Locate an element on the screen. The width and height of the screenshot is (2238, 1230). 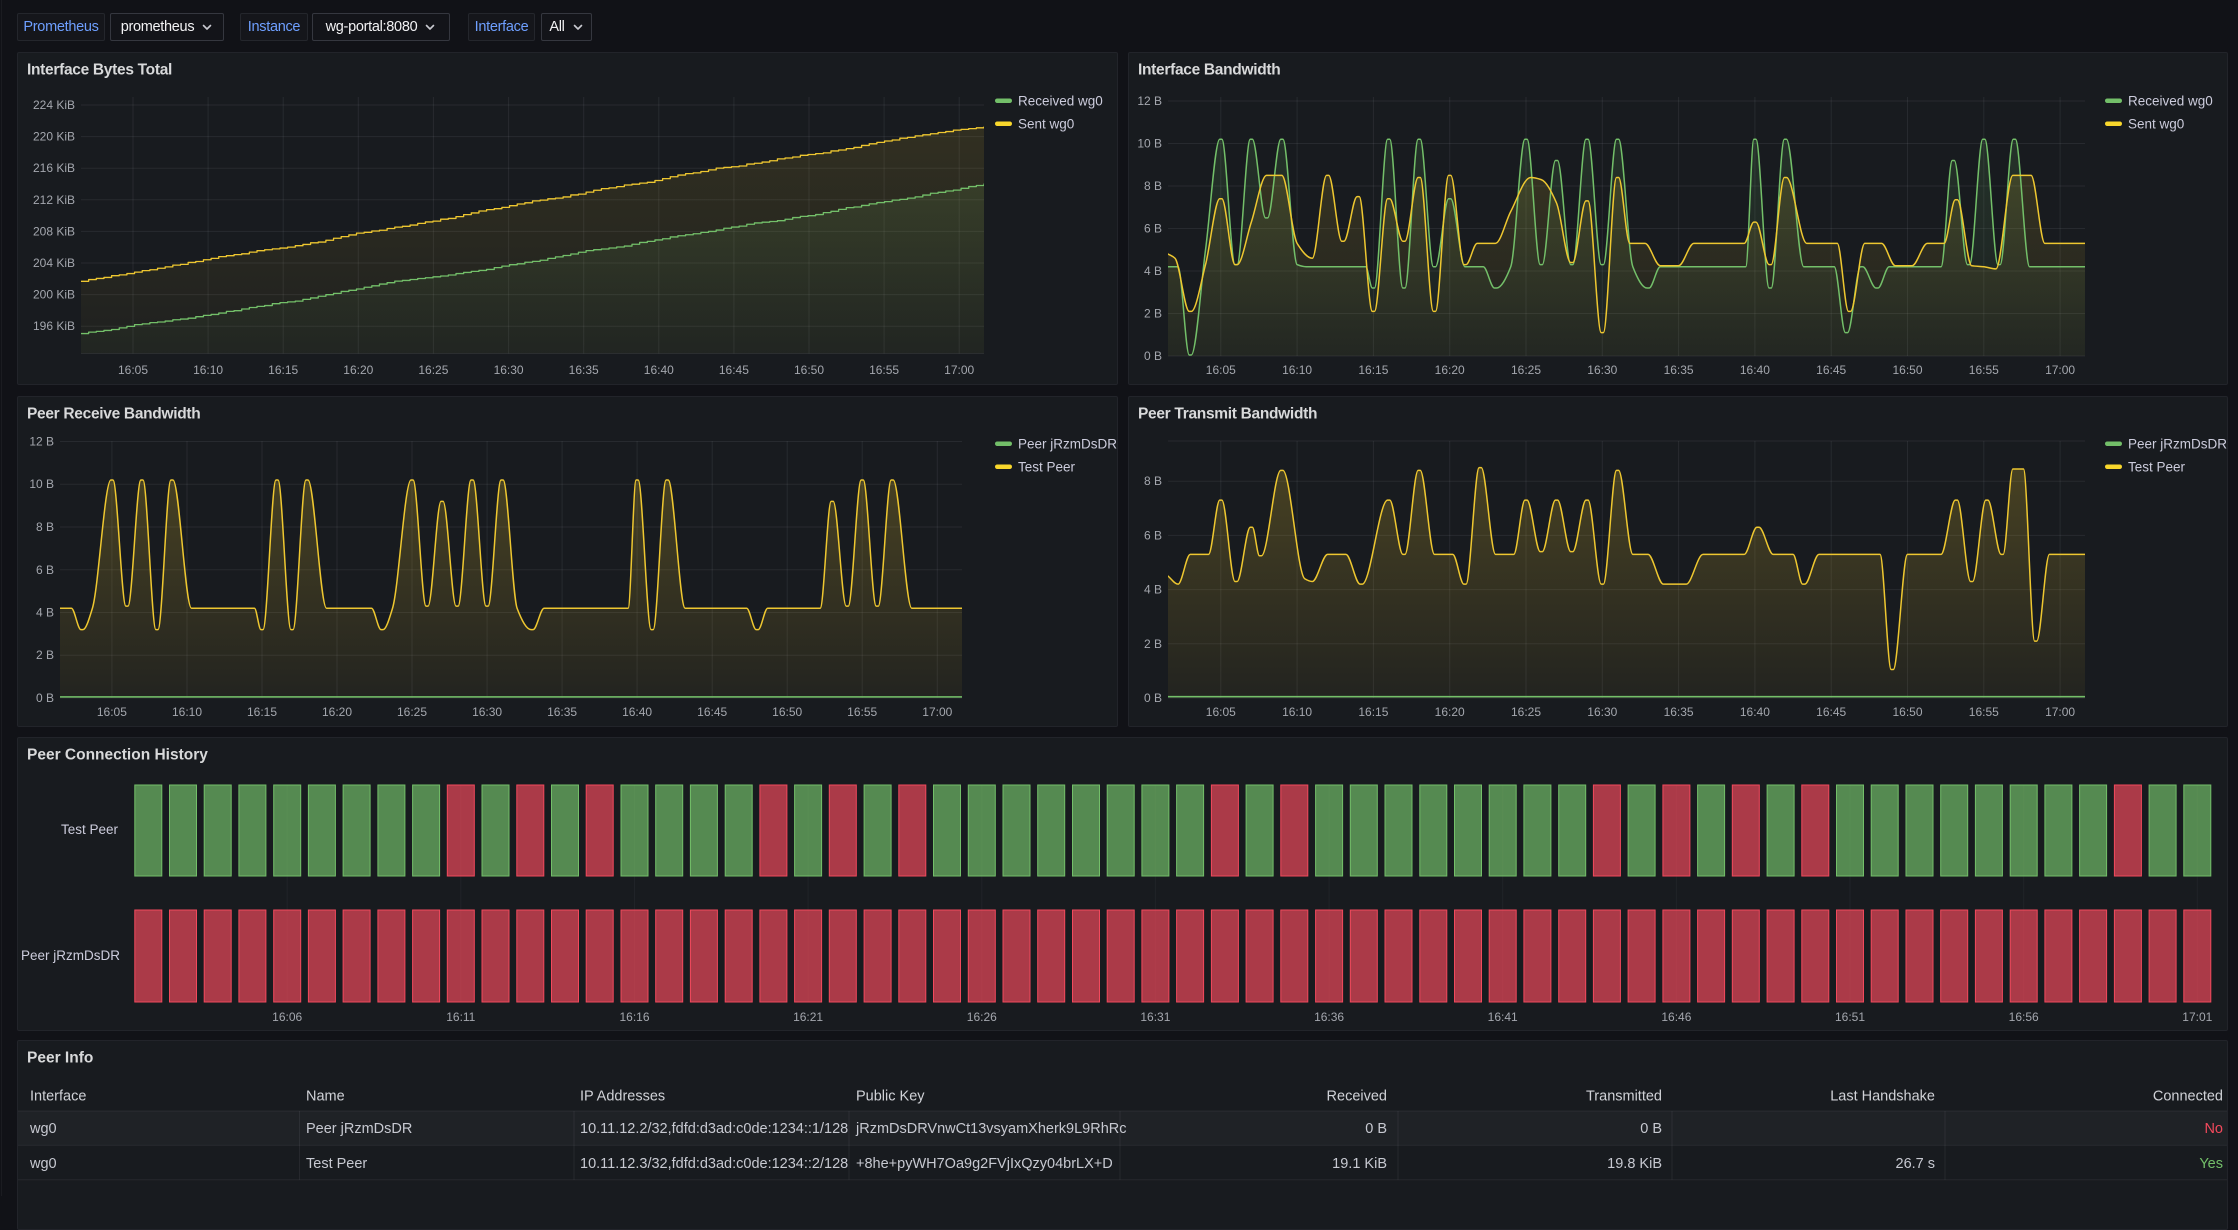
svg-text: 204 KiB is located at coordinates (54, 263).